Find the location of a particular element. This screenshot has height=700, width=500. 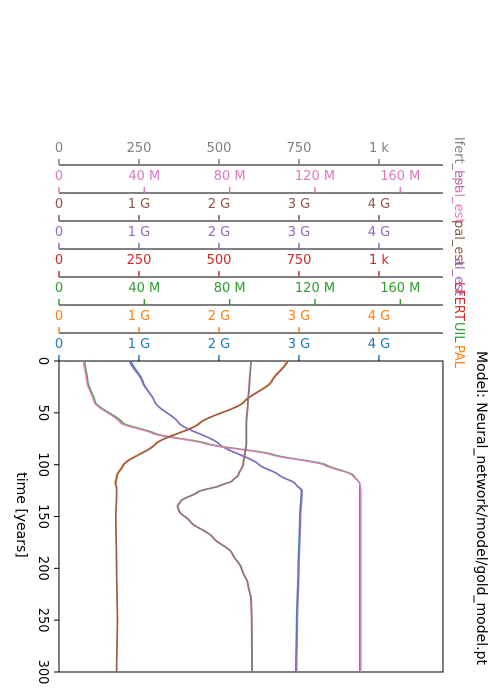

axis-tick-label-Lpal_est: 120 M is located at coordinates (315, 176).